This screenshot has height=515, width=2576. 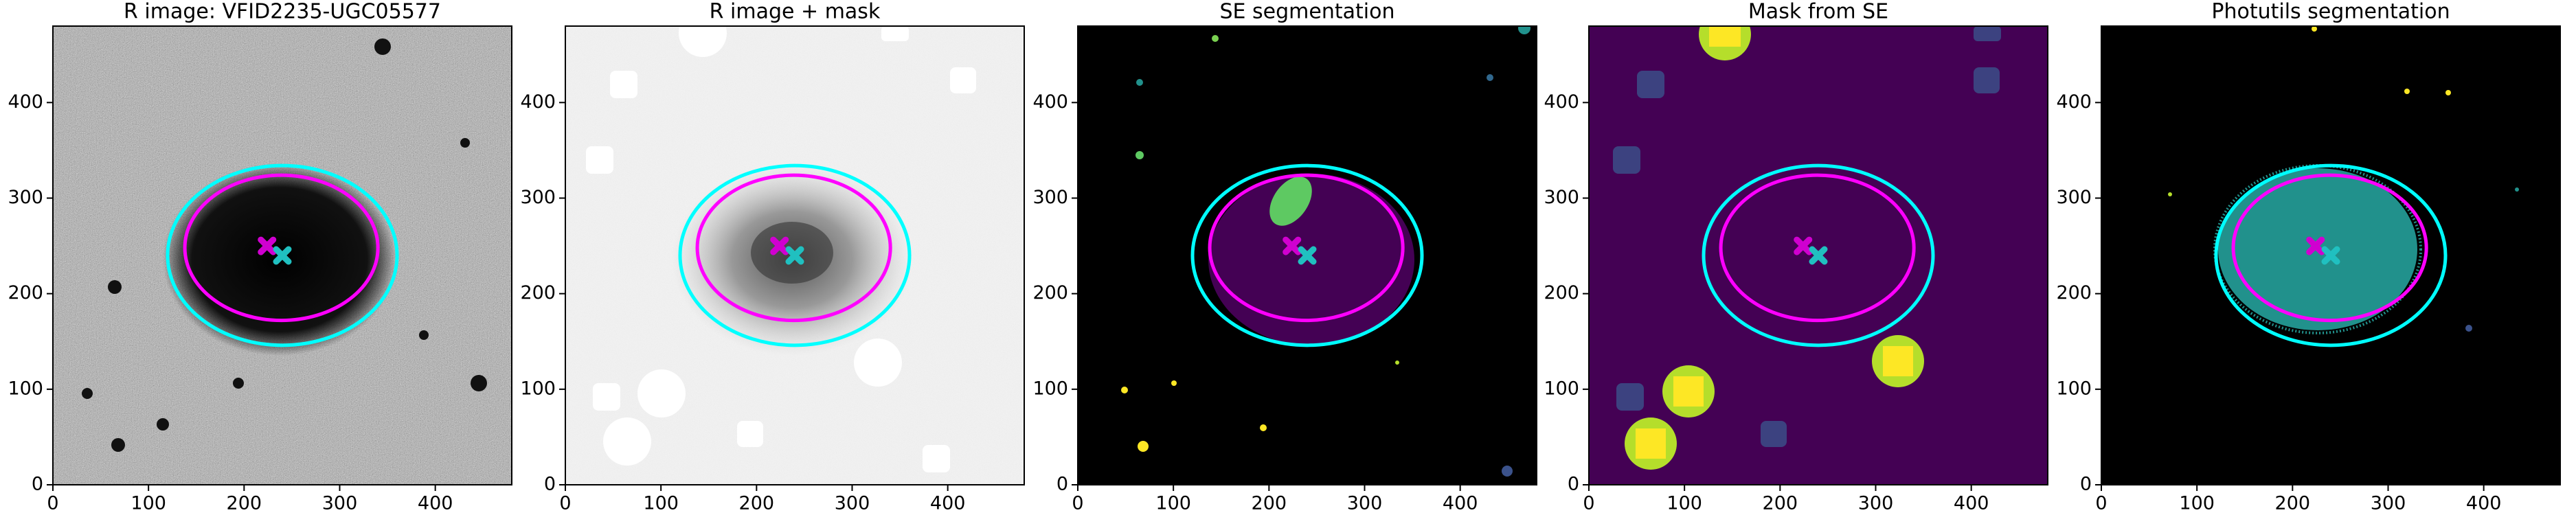 What do you see at coordinates (1818, 12) in the screenshot?
I see `chart-title: Mask from SE` at bounding box center [1818, 12].